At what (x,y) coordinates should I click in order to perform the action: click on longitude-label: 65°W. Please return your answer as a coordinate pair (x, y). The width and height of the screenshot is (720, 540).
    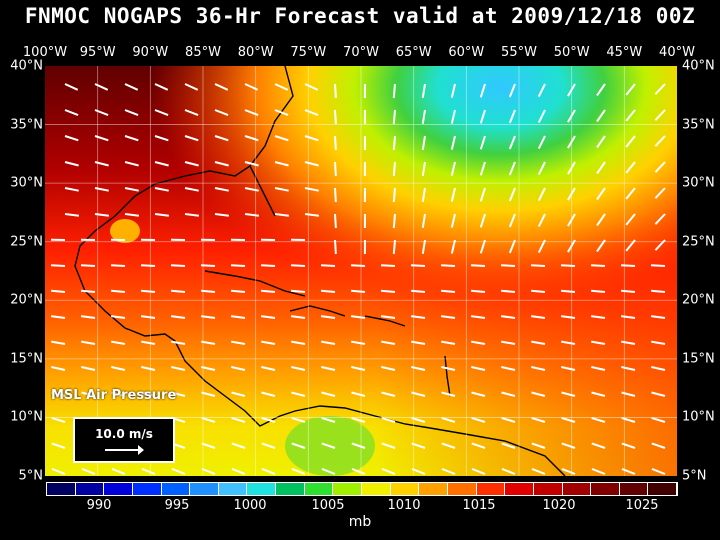
    Looking at the image, I should click on (413, 52).